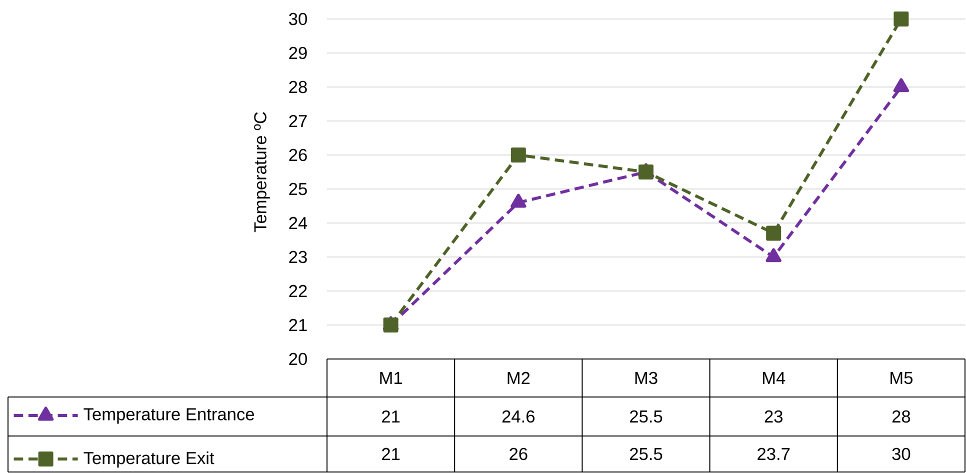 The height and width of the screenshot is (473, 966). I want to click on y-tick-label: 29, so click(298, 53).